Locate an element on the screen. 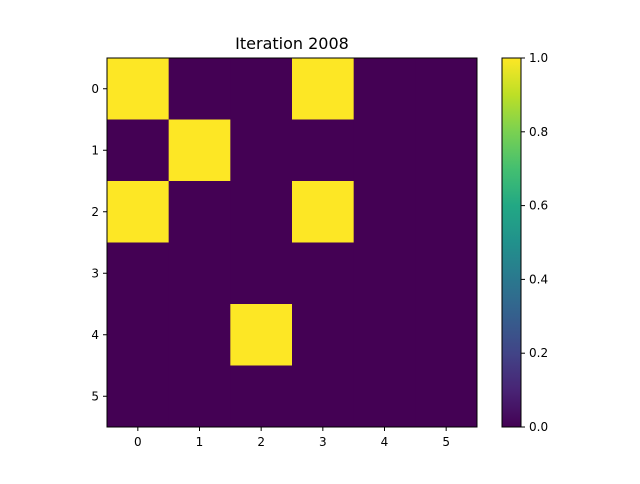  x-axis: 0 1 2 3 4 5 is located at coordinates (292, 438).